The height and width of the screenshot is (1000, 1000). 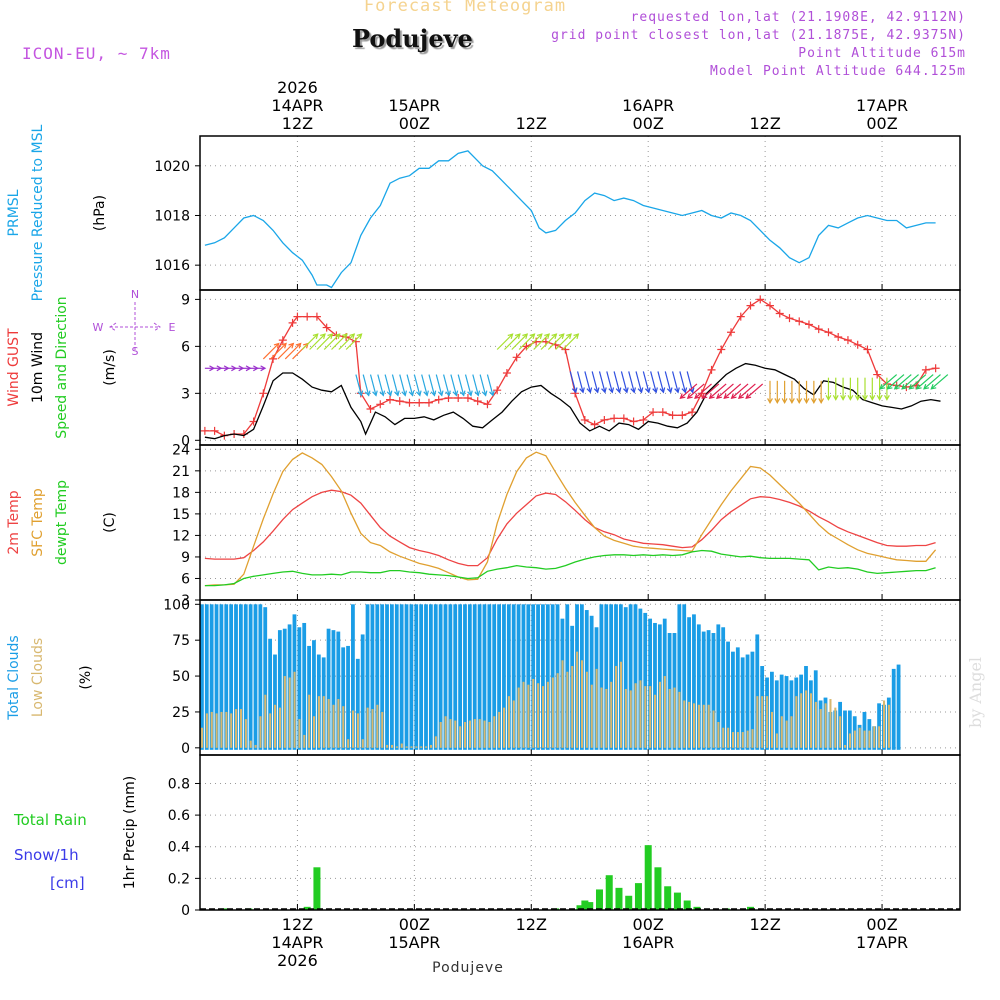 I want to click on plot-area, so click(x=550, y=677).